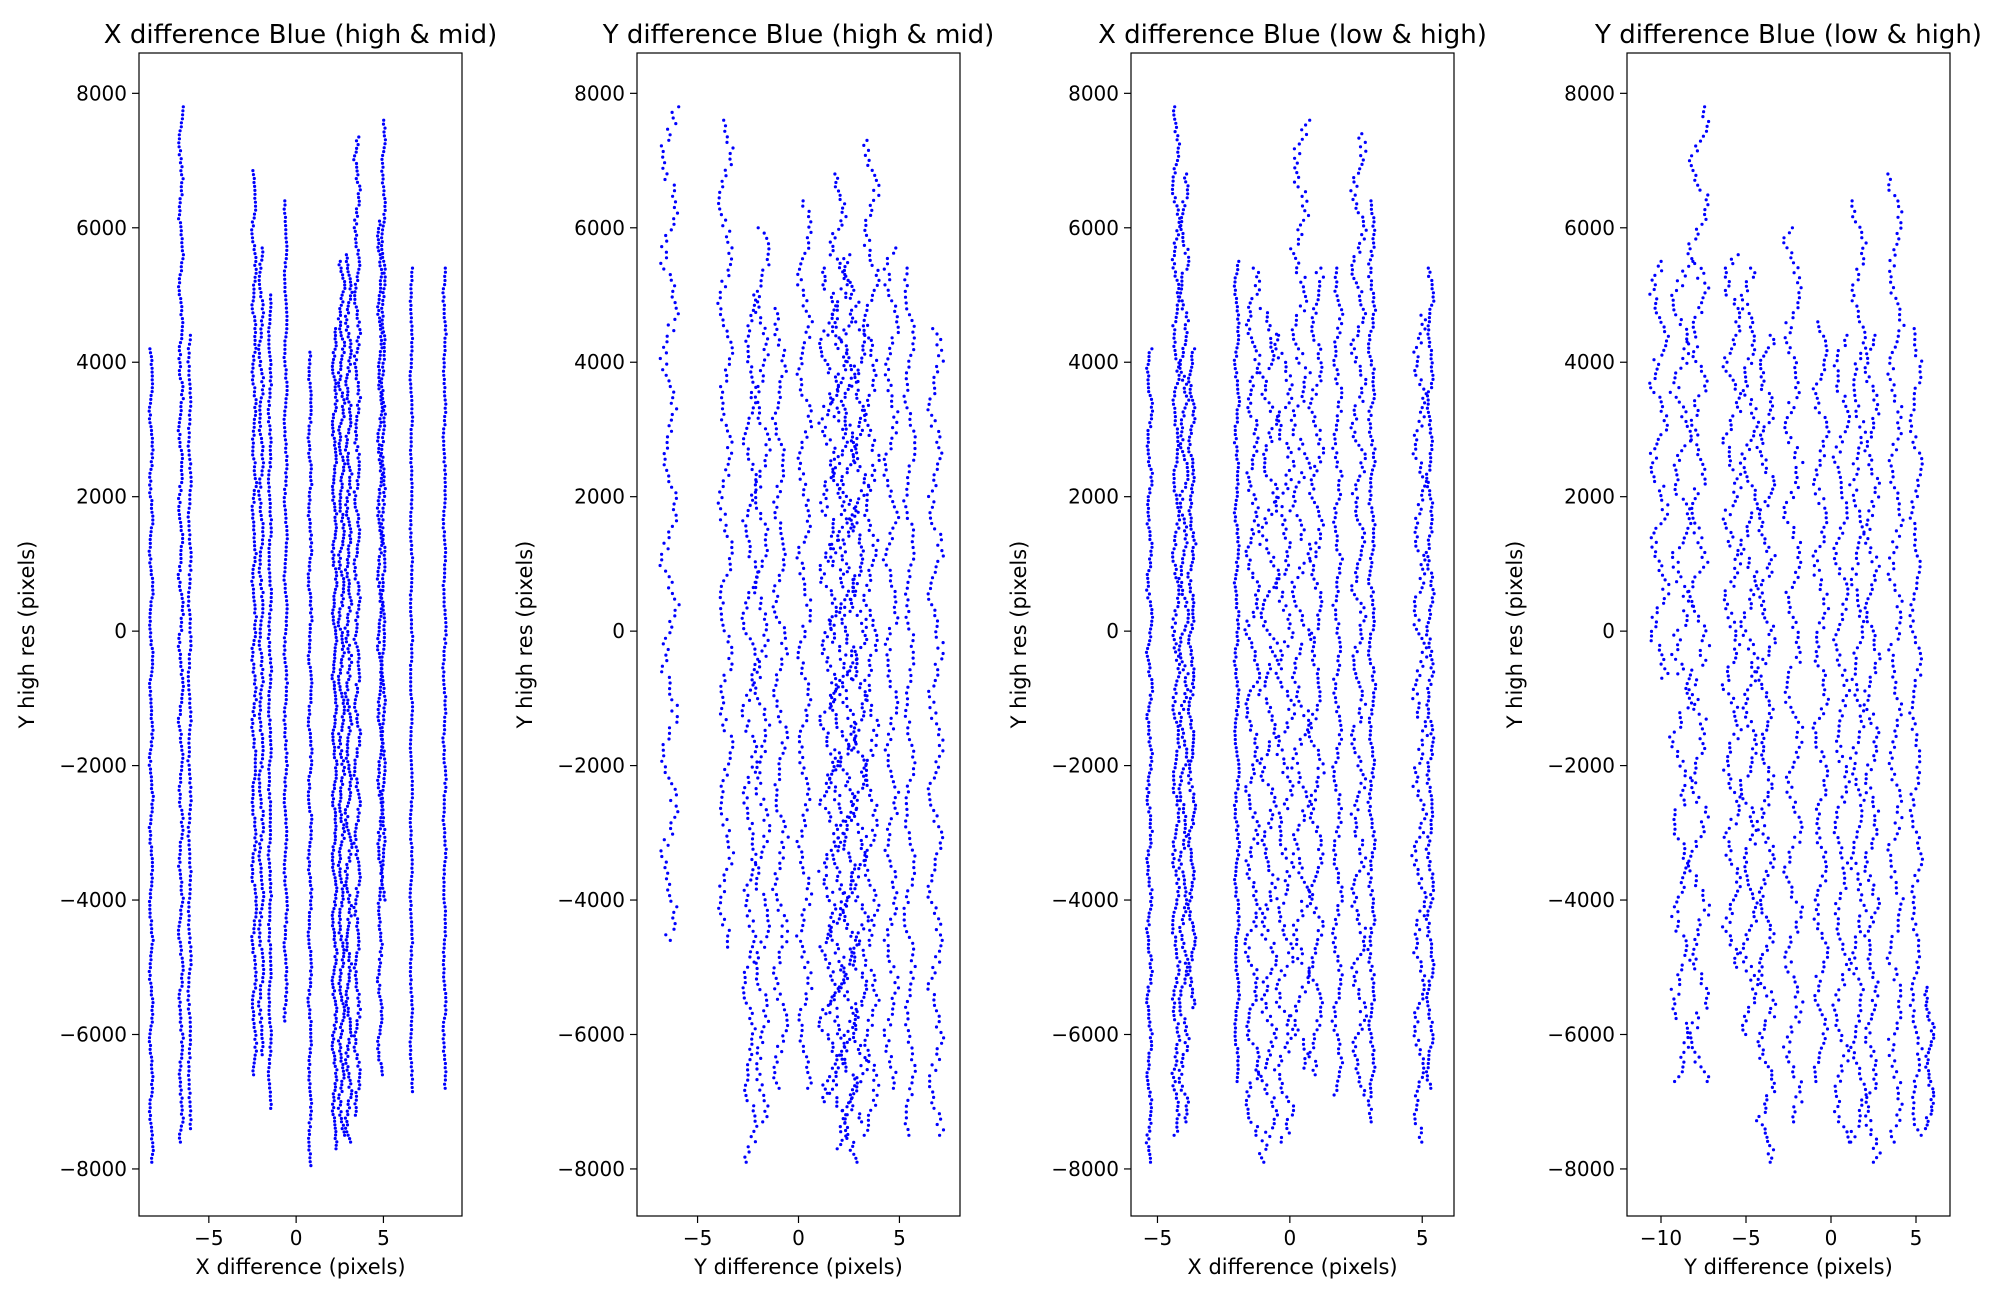  What do you see at coordinates (101, 93) in the screenshot?
I see `y-tick-label: 8000` at bounding box center [101, 93].